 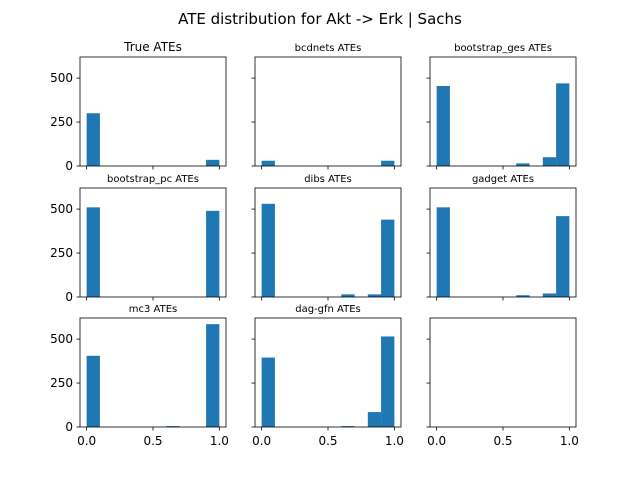 I want to click on panel-title: dag-gfn ATEs, so click(x=328, y=309).